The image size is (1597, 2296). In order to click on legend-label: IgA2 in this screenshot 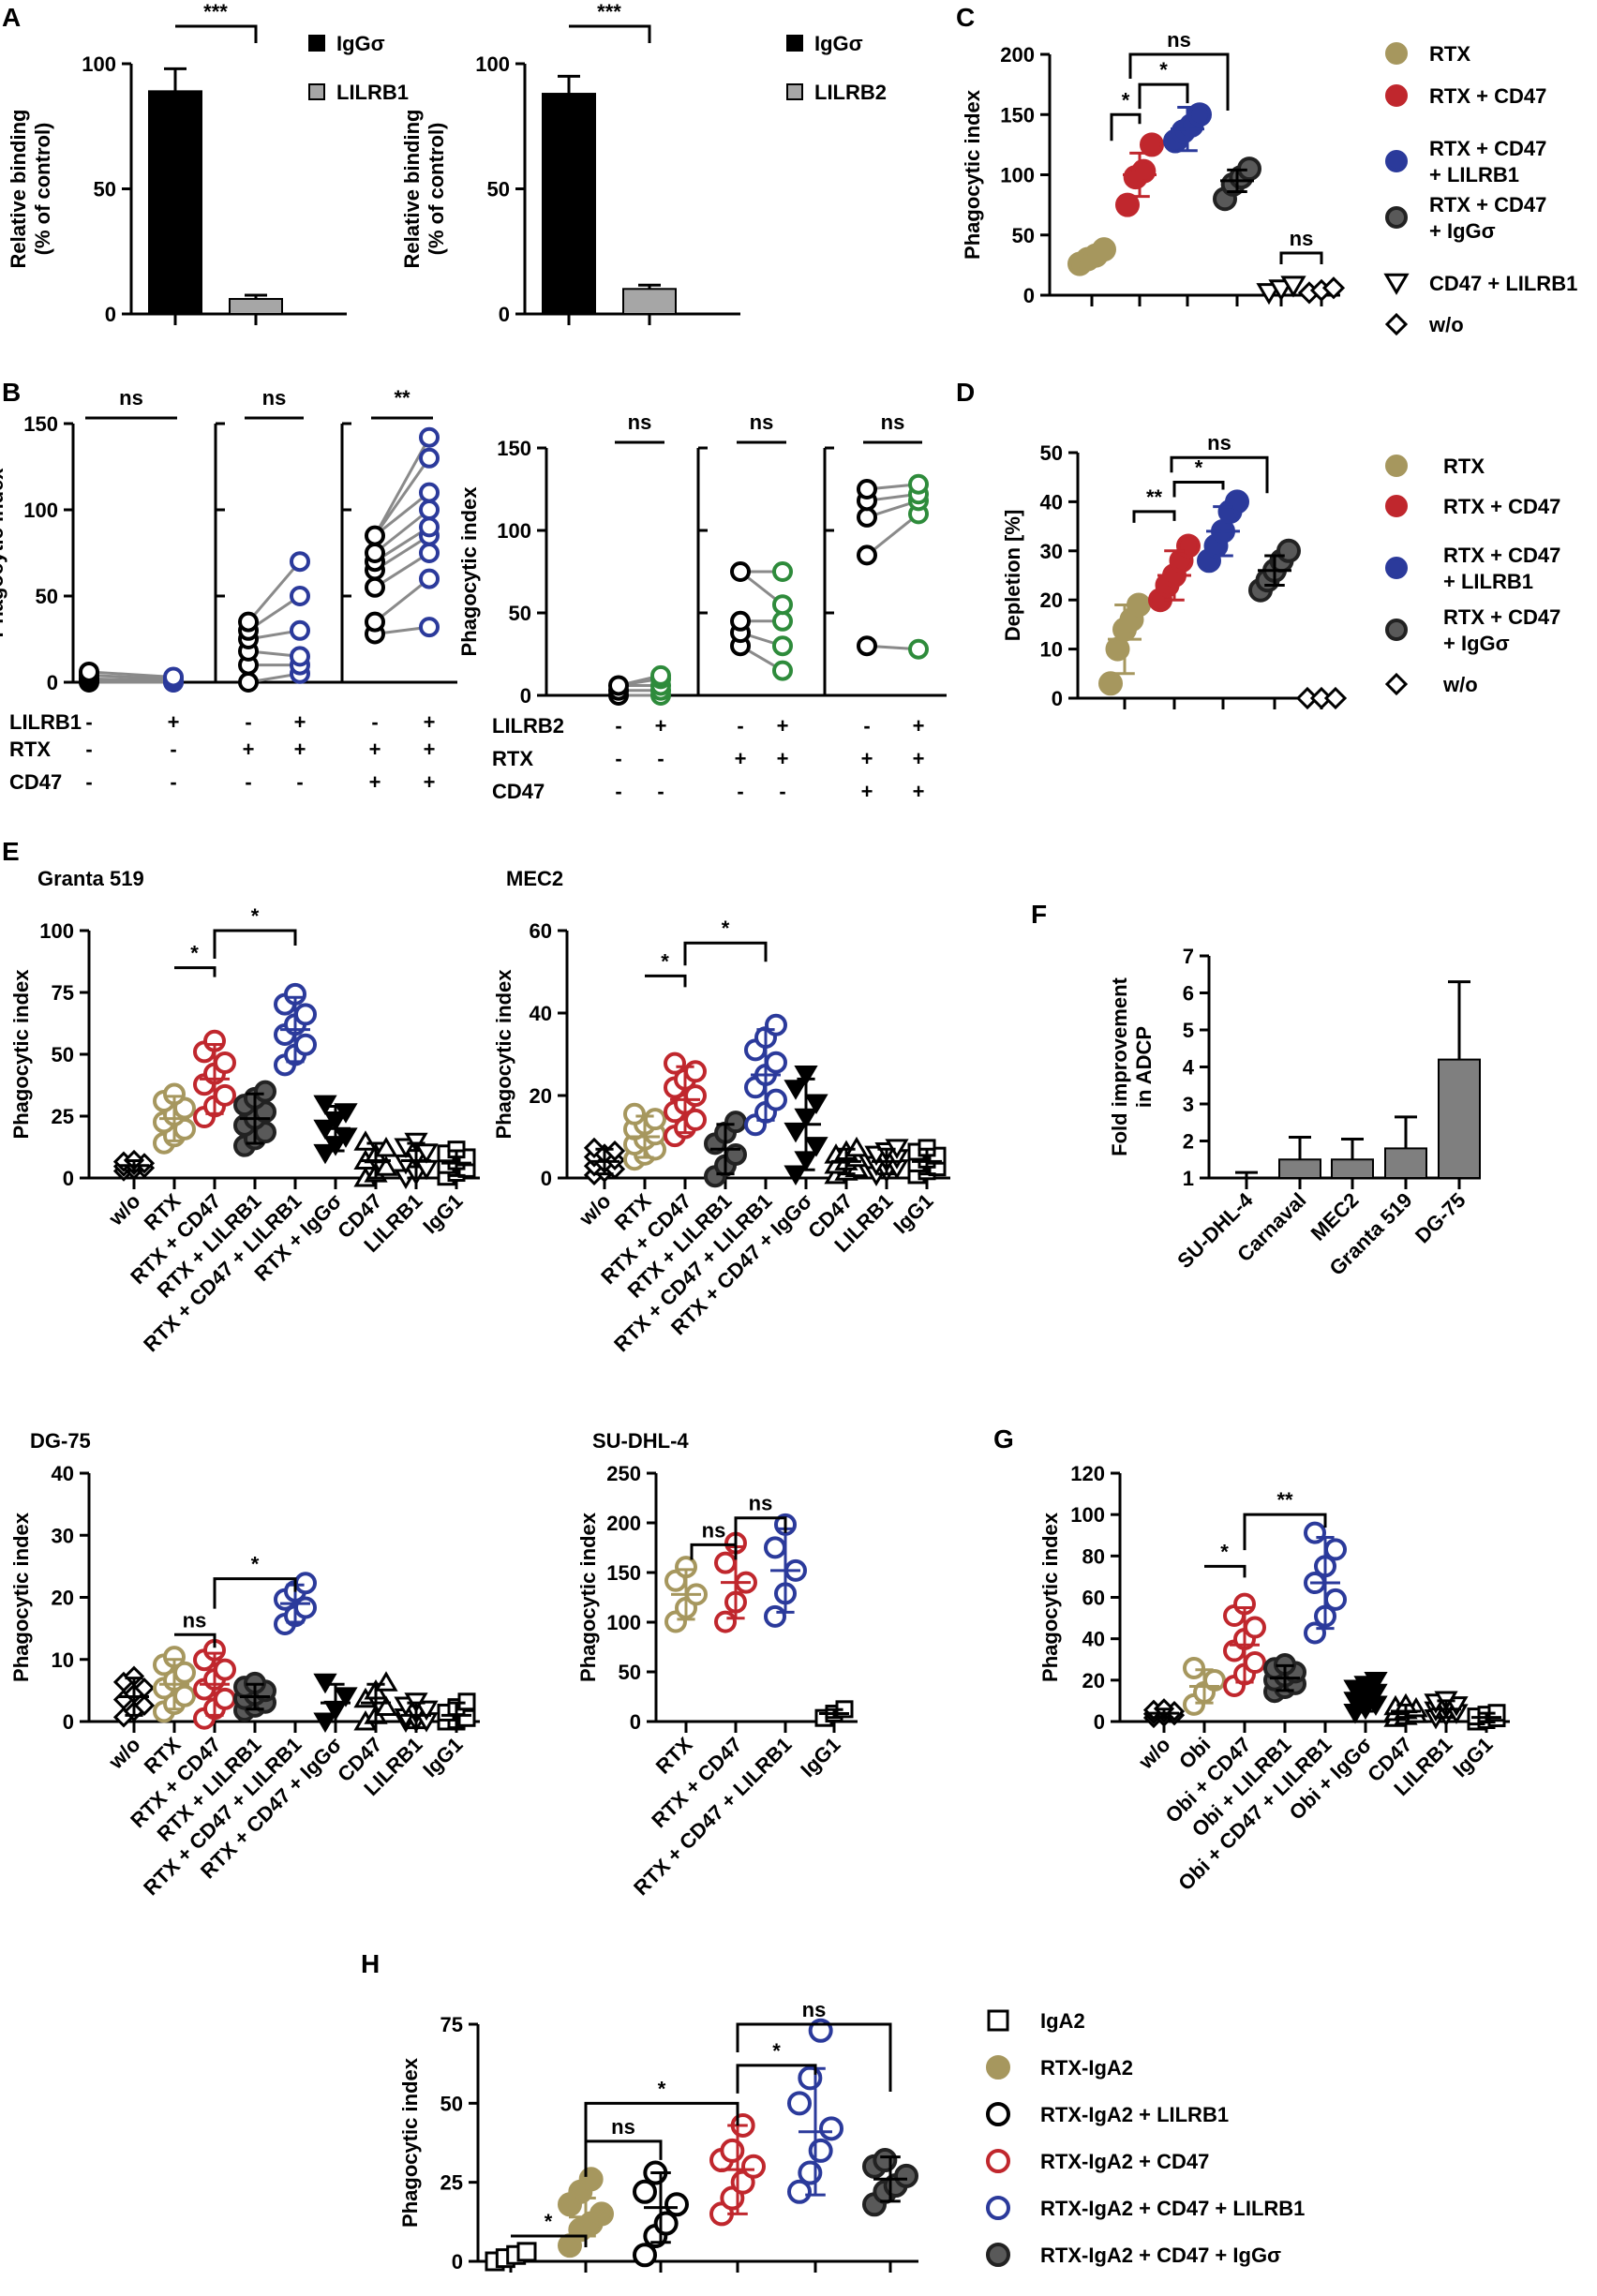, I will do `click(1062, 2021)`.